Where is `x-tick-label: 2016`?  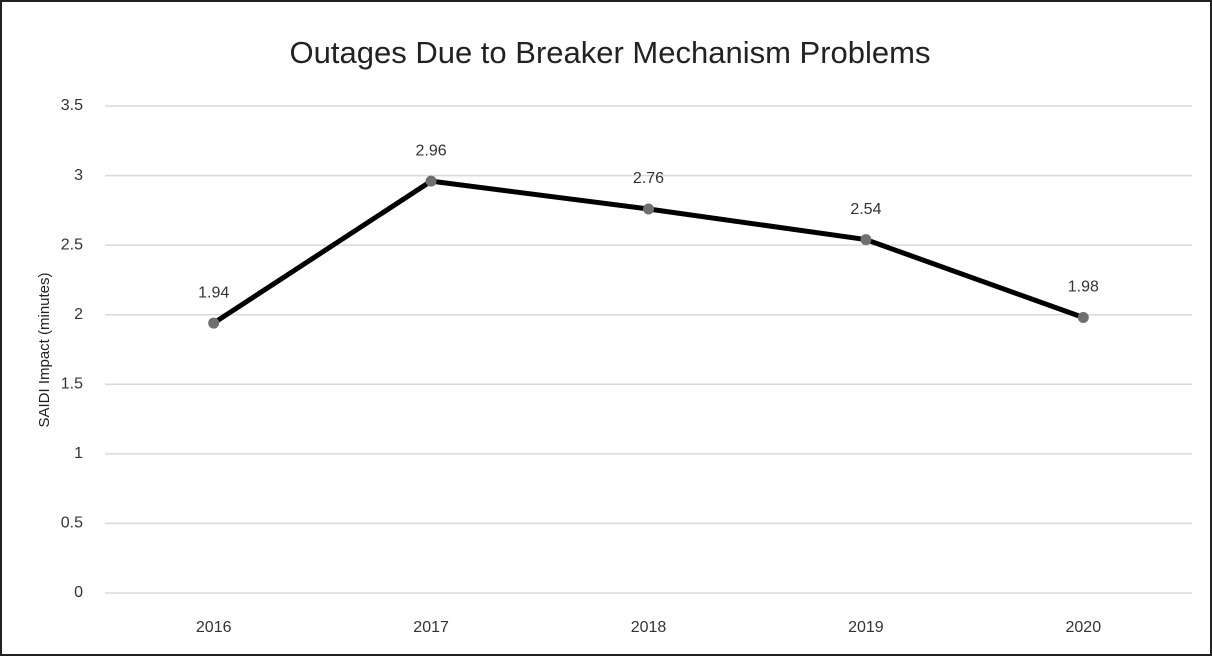
x-tick-label: 2016 is located at coordinates (214, 627).